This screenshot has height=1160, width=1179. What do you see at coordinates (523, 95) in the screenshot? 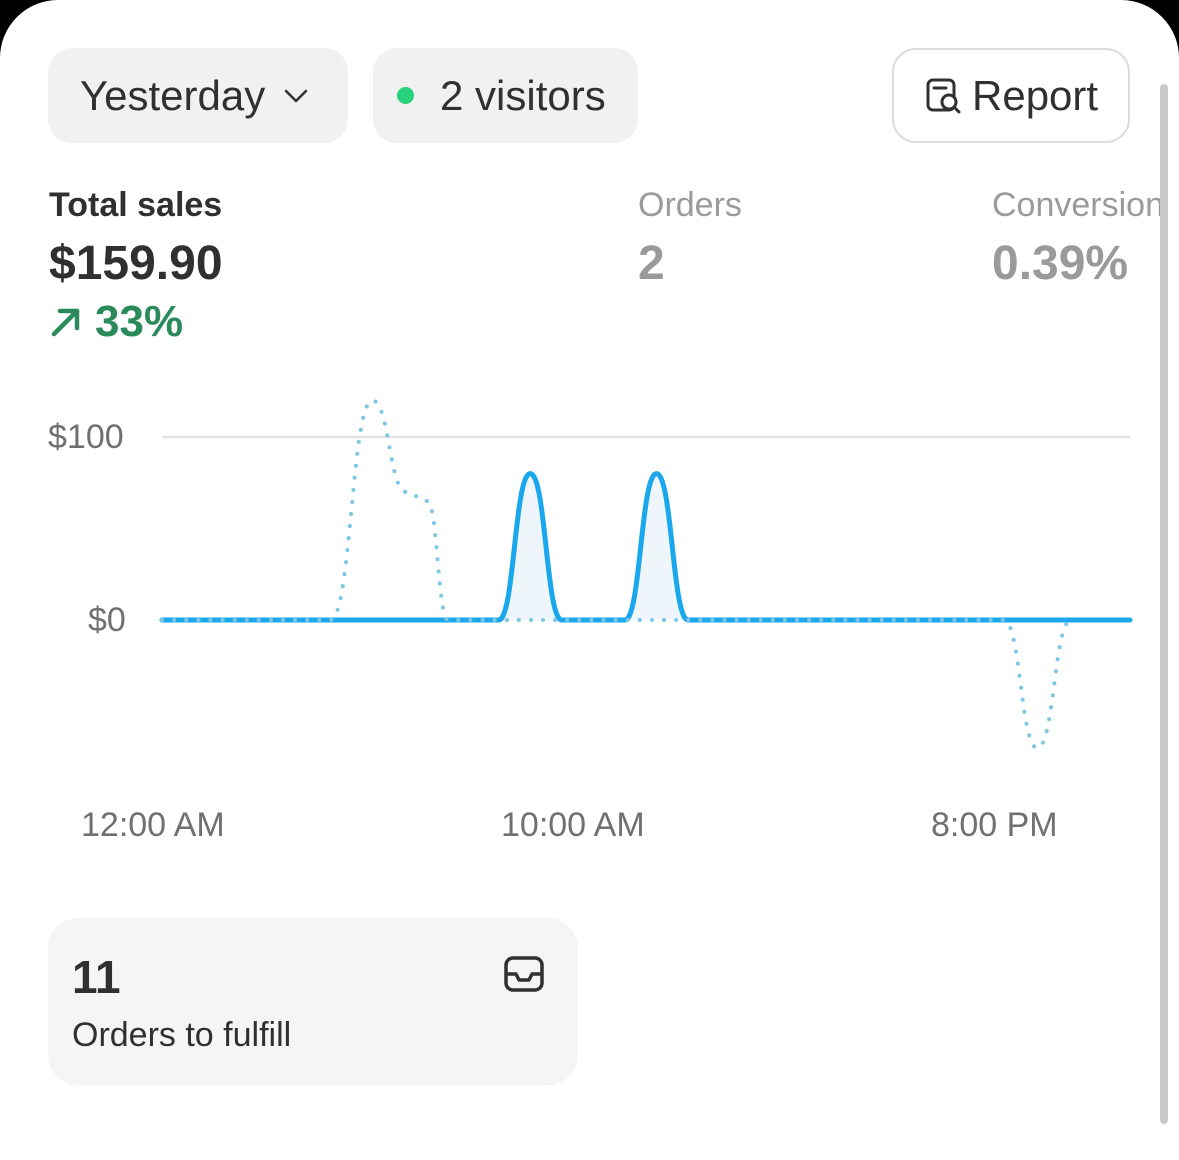
I see `visitors-label: 2 visitors` at bounding box center [523, 95].